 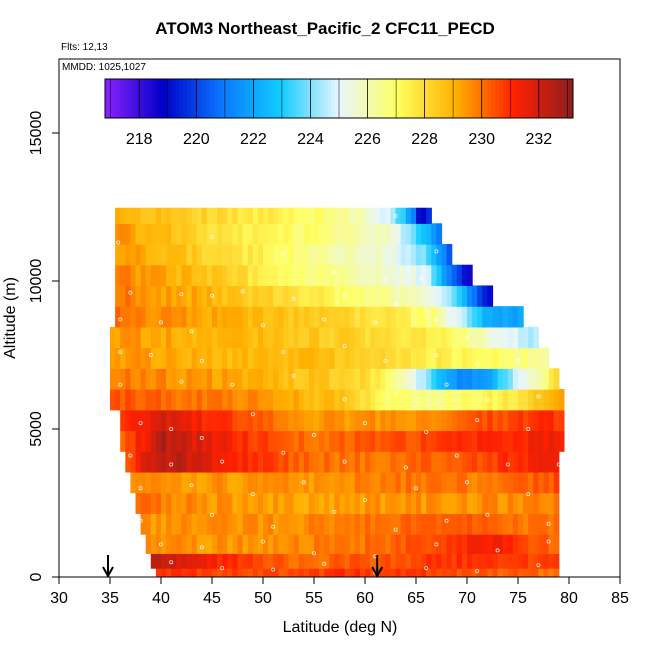 What do you see at coordinates (467, 598) in the screenshot?
I see `x-tick-label: 70` at bounding box center [467, 598].